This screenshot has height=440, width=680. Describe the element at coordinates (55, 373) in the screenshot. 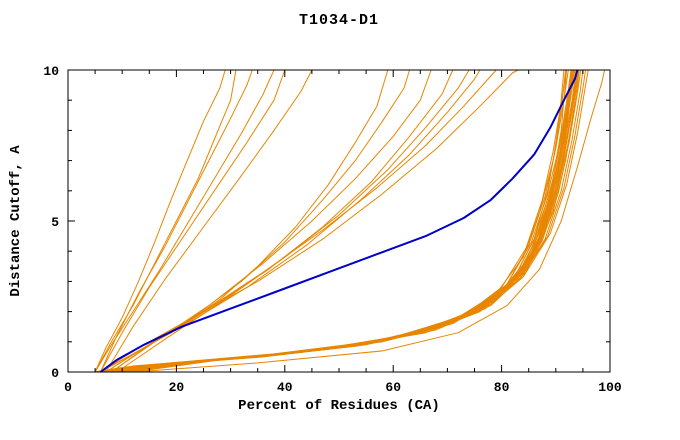

I see `y-tick-label: 0` at that location.